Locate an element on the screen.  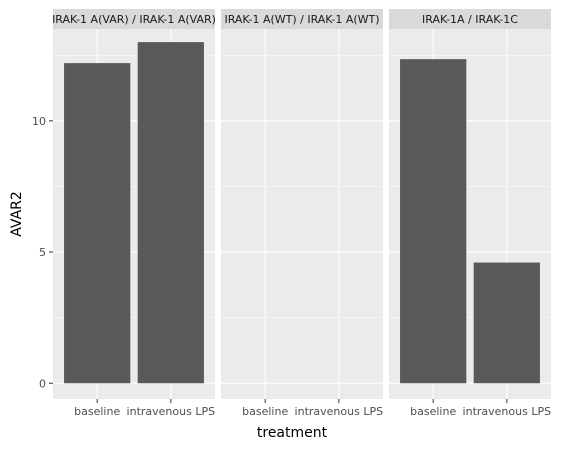
facet-strip-label: IRAK-1 A(WT) / IRAK-1 A(WT) is located at coordinates (301, 19).